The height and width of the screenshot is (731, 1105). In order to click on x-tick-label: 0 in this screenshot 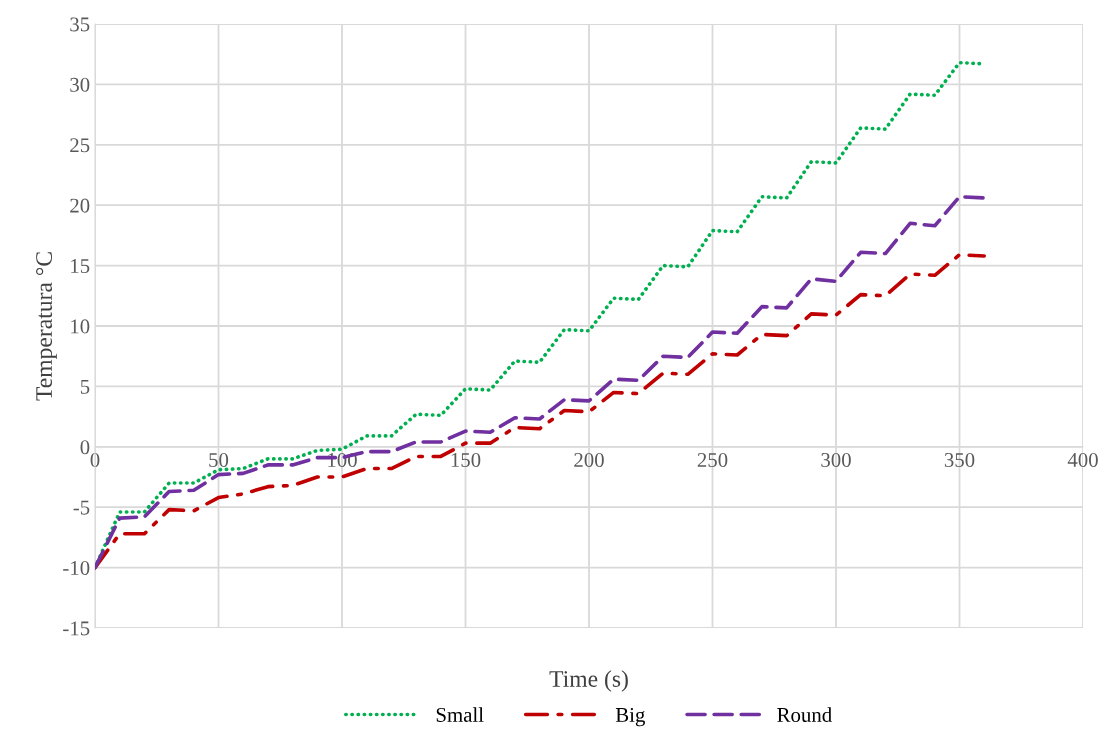, I will do `click(95, 460)`.